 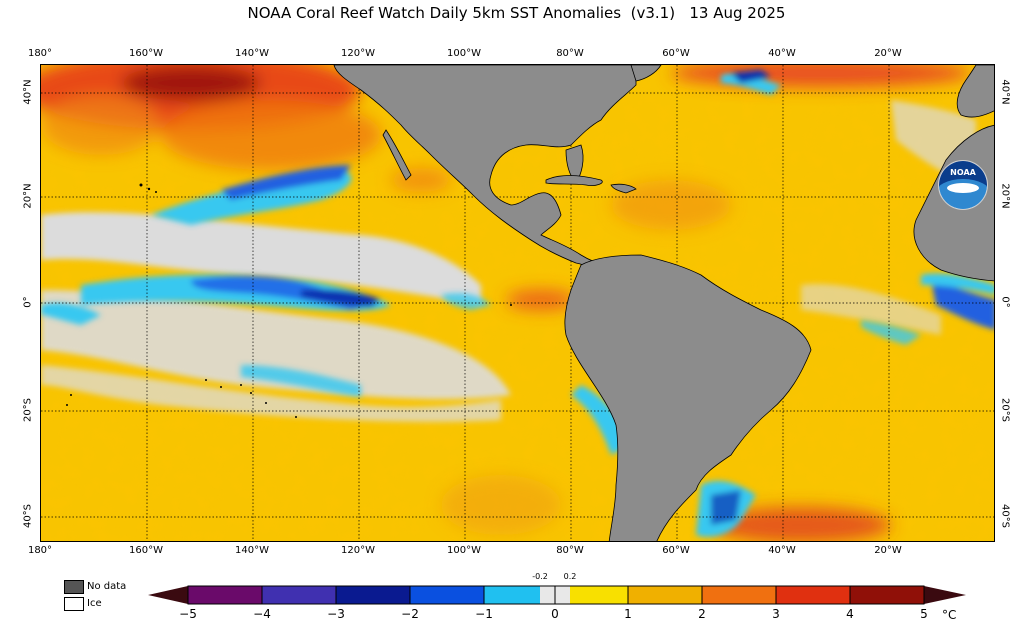 I want to click on lon-label-bottom-100w: 100°W, so click(x=464, y=550).